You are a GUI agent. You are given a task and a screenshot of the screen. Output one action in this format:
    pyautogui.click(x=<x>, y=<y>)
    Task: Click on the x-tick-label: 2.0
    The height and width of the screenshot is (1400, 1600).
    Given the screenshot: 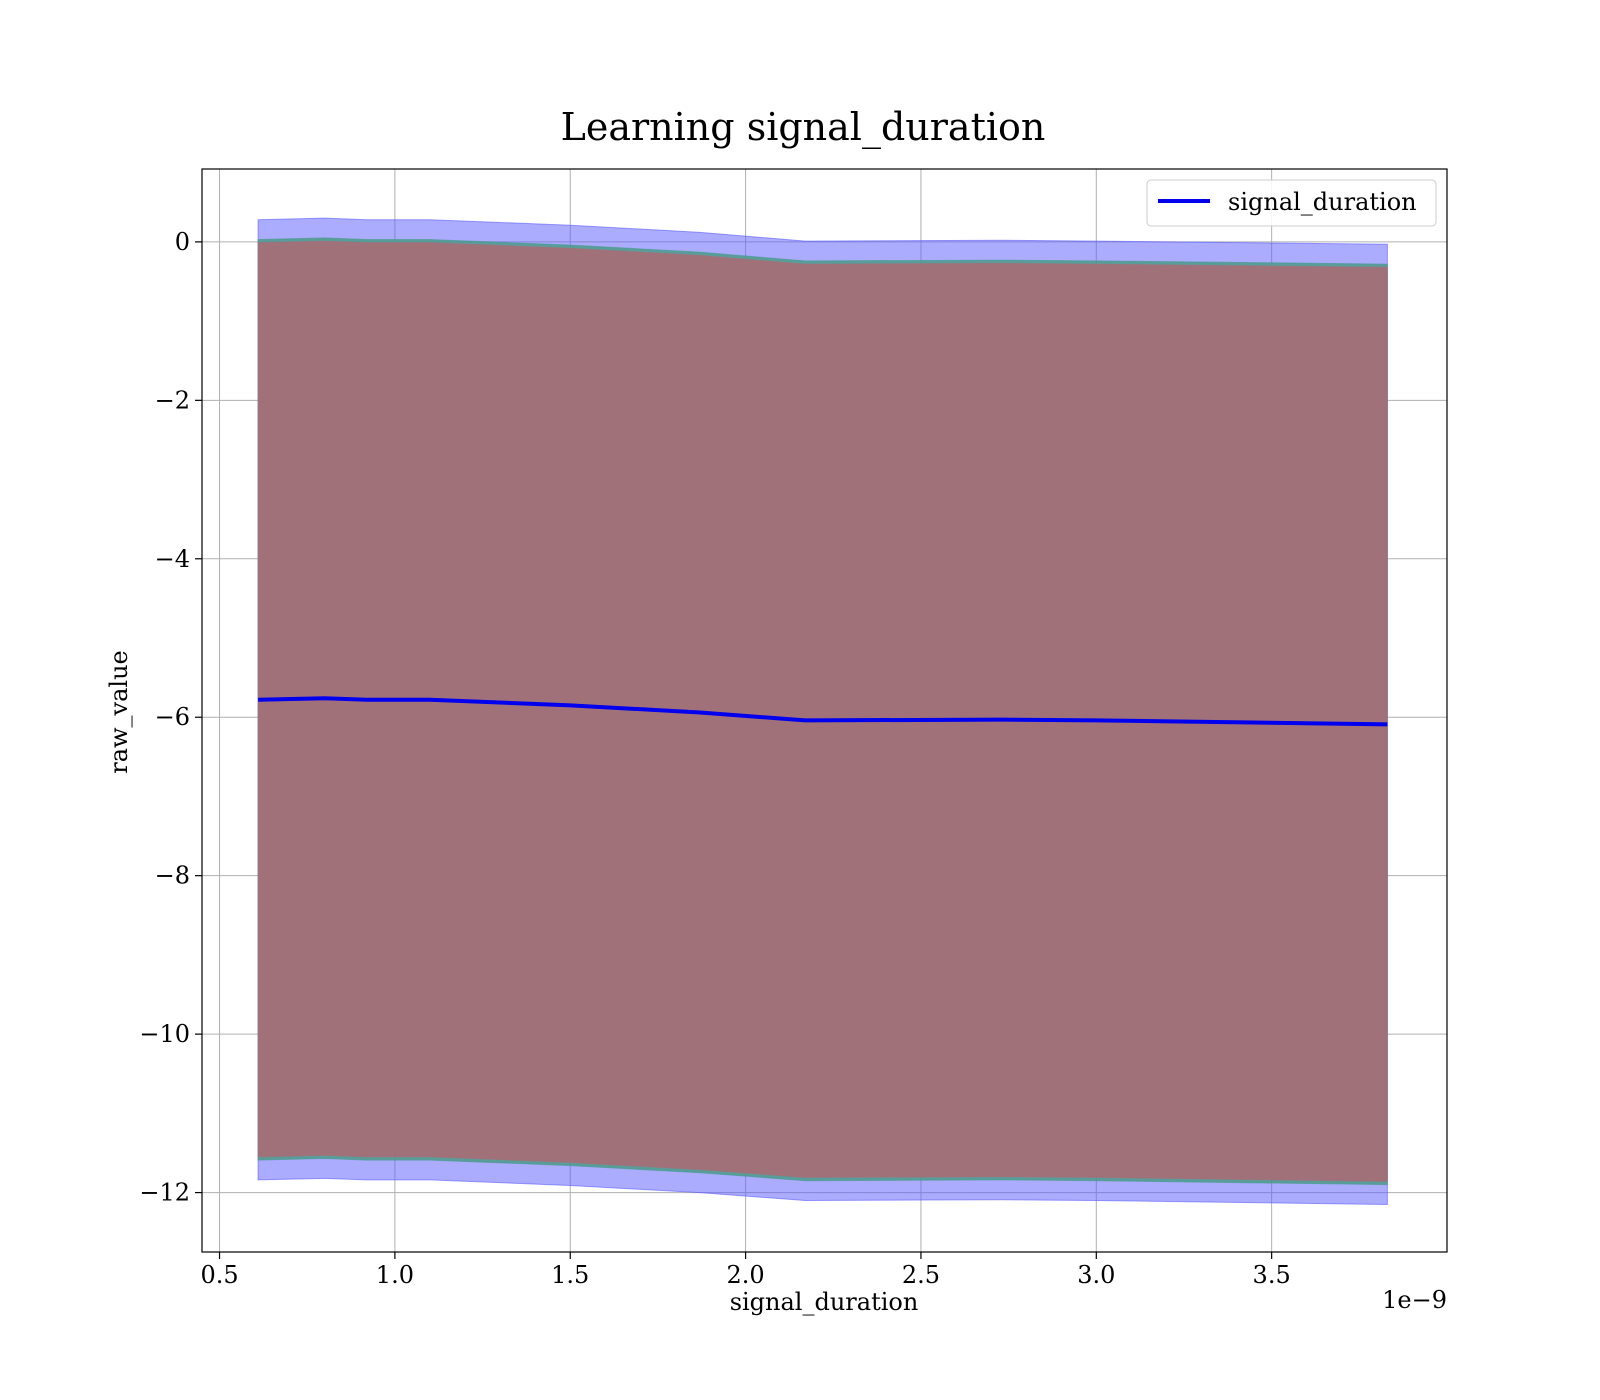 What is the action you would take?
    pyautogui.click(x=746, y=1275)
    